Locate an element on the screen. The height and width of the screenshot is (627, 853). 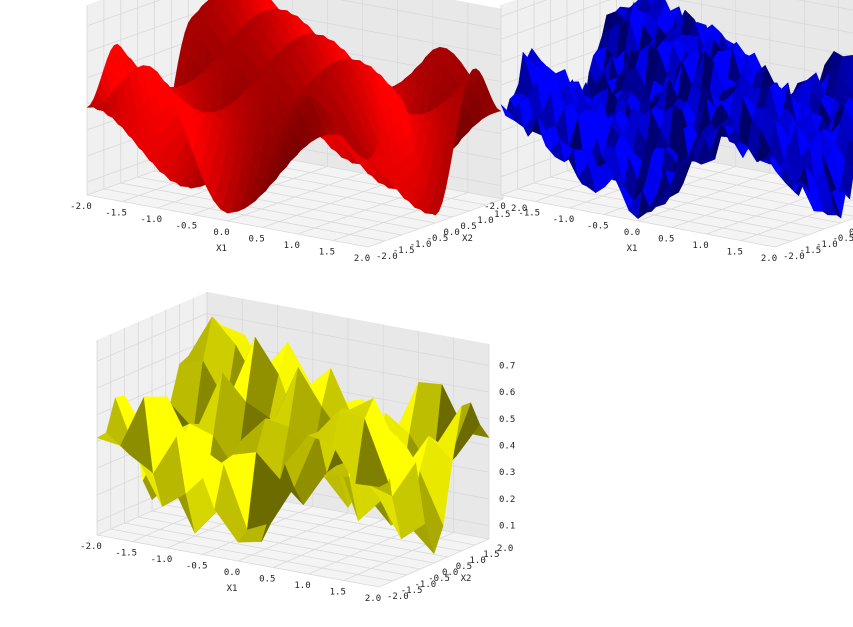
z-tick-label: 0.6 is located at coordinates (507, 393).